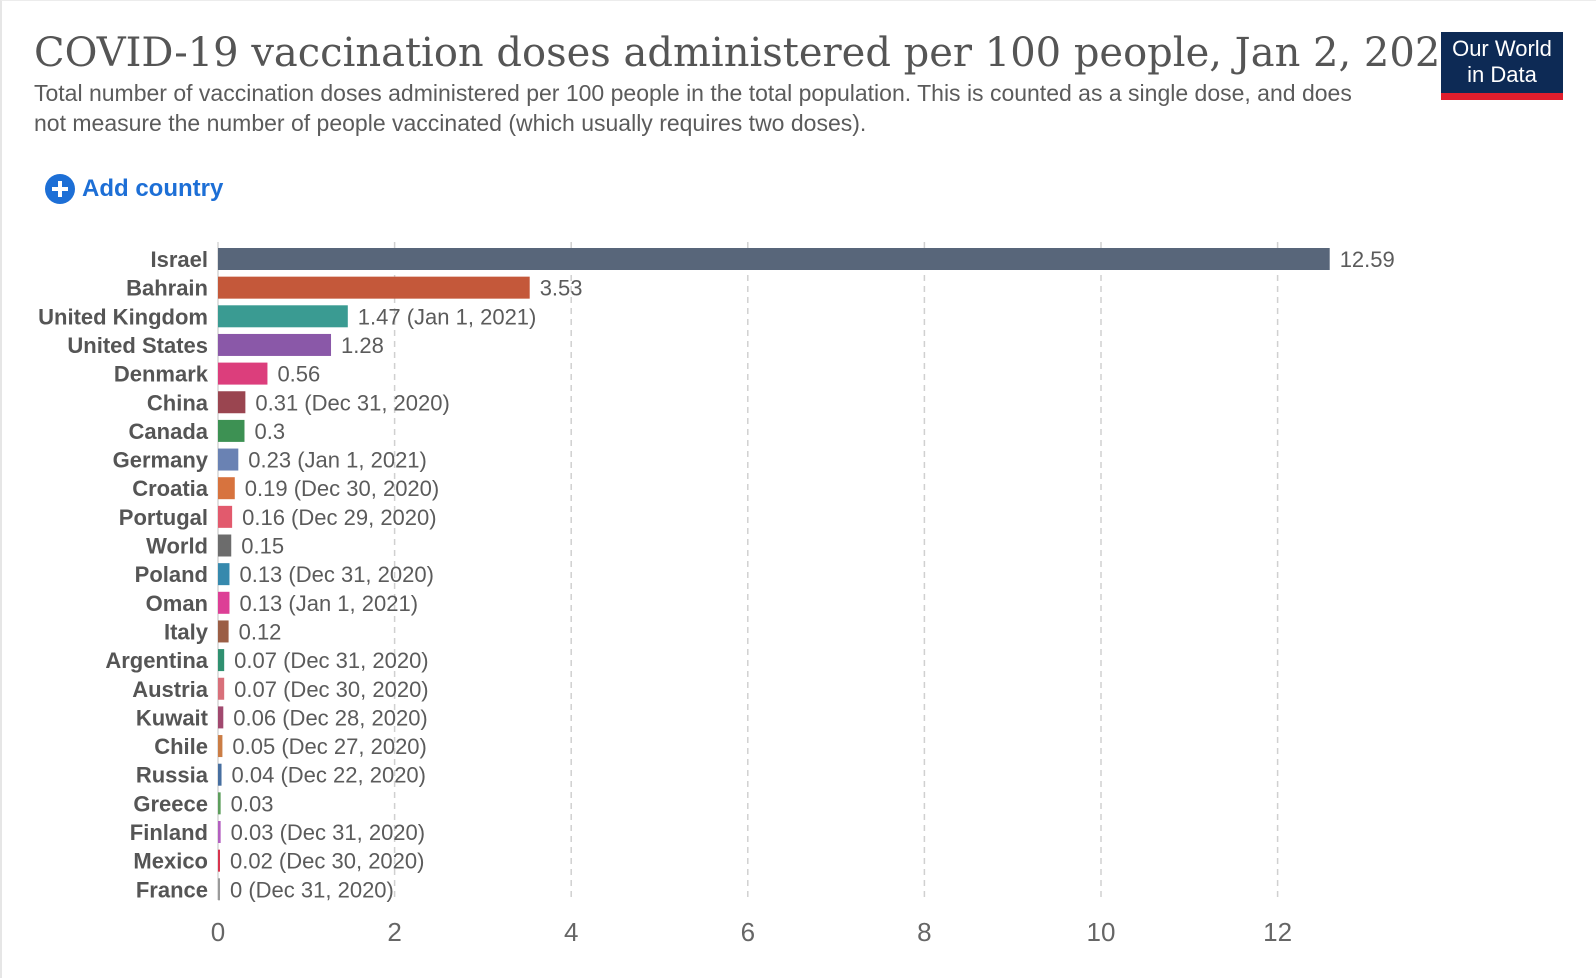 The width and height of the screenshot is (1596, 978). What do you see at coordinates (924, 932) in the screenshot?
I see `x-tick-label: 8` at bounding box center [924, 932].